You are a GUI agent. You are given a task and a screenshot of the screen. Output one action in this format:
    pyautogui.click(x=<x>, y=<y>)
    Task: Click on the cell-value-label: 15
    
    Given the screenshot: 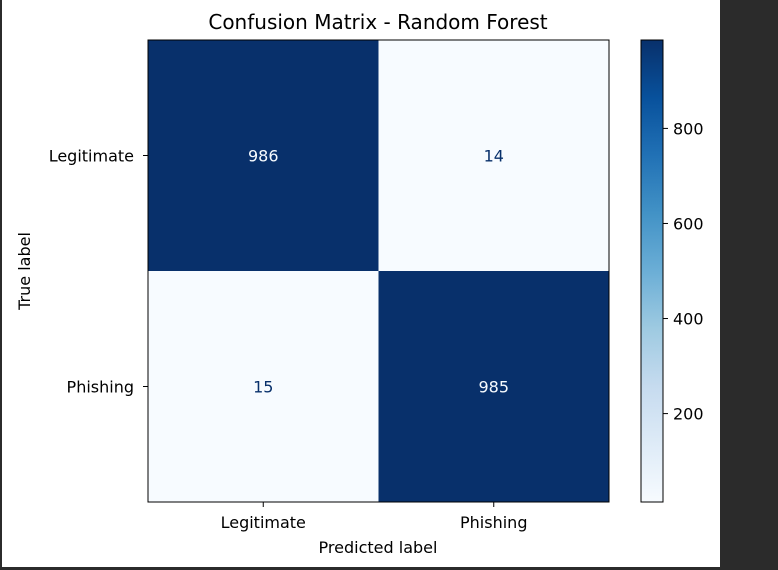 What is the action you would take?
    pyautogui.click(x=263, y=387)
    